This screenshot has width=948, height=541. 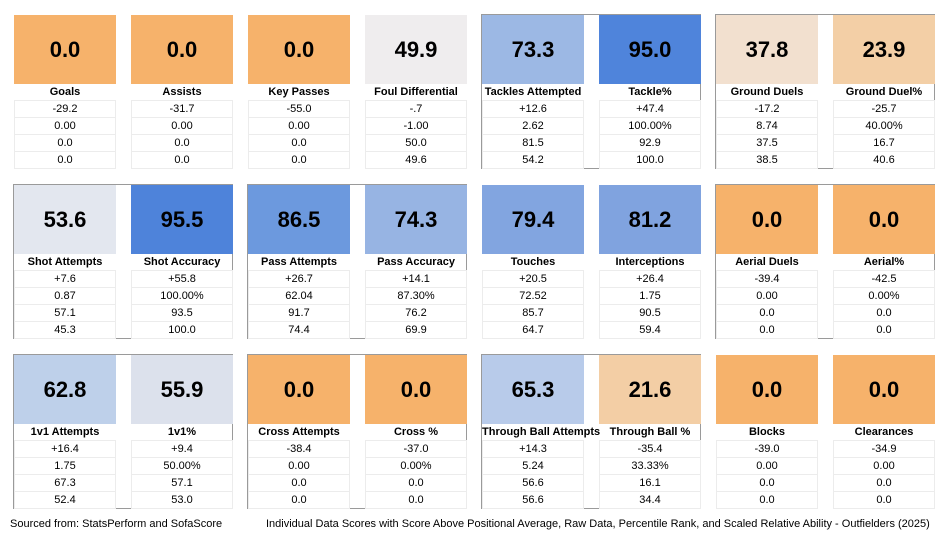 I want to click on stats-table: +20.5 72.52 85.7 64.7, so click(x=533, y=304).